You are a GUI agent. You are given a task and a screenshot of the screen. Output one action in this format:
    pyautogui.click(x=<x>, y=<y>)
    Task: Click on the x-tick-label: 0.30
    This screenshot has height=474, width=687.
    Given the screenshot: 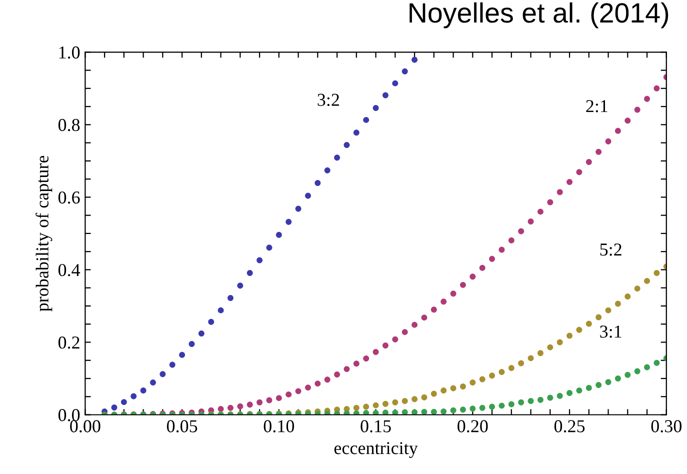 What is the action you would take?
    pyautogui.click(x=666, y=426)
    